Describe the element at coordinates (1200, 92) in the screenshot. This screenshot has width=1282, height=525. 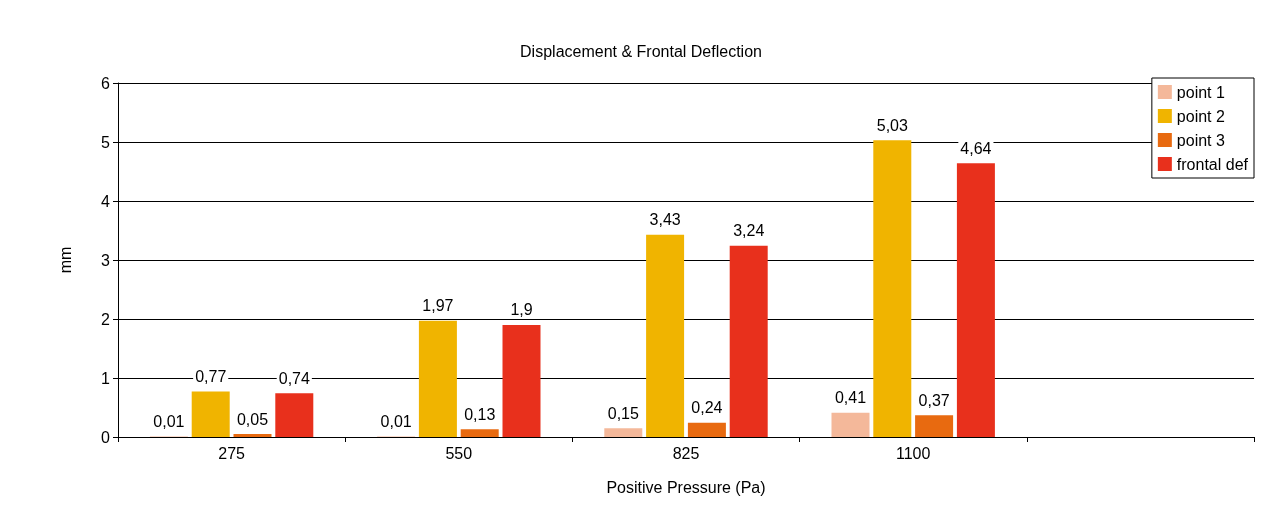
I see `legend-label: point 1` at that location.